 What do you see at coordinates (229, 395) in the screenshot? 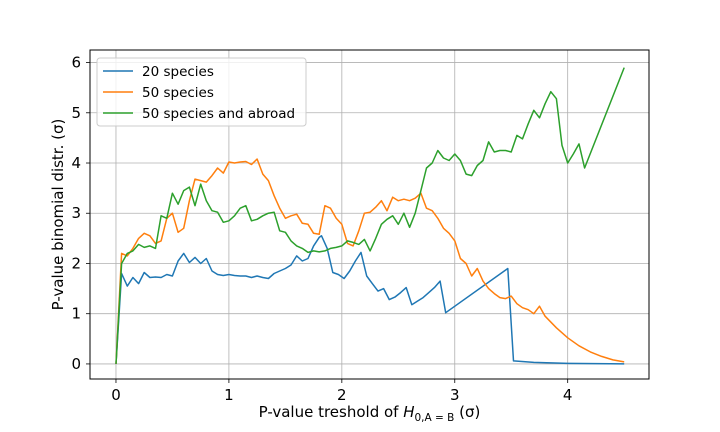
I see `x-tick-label: 1` at bounding box center [229, 395].